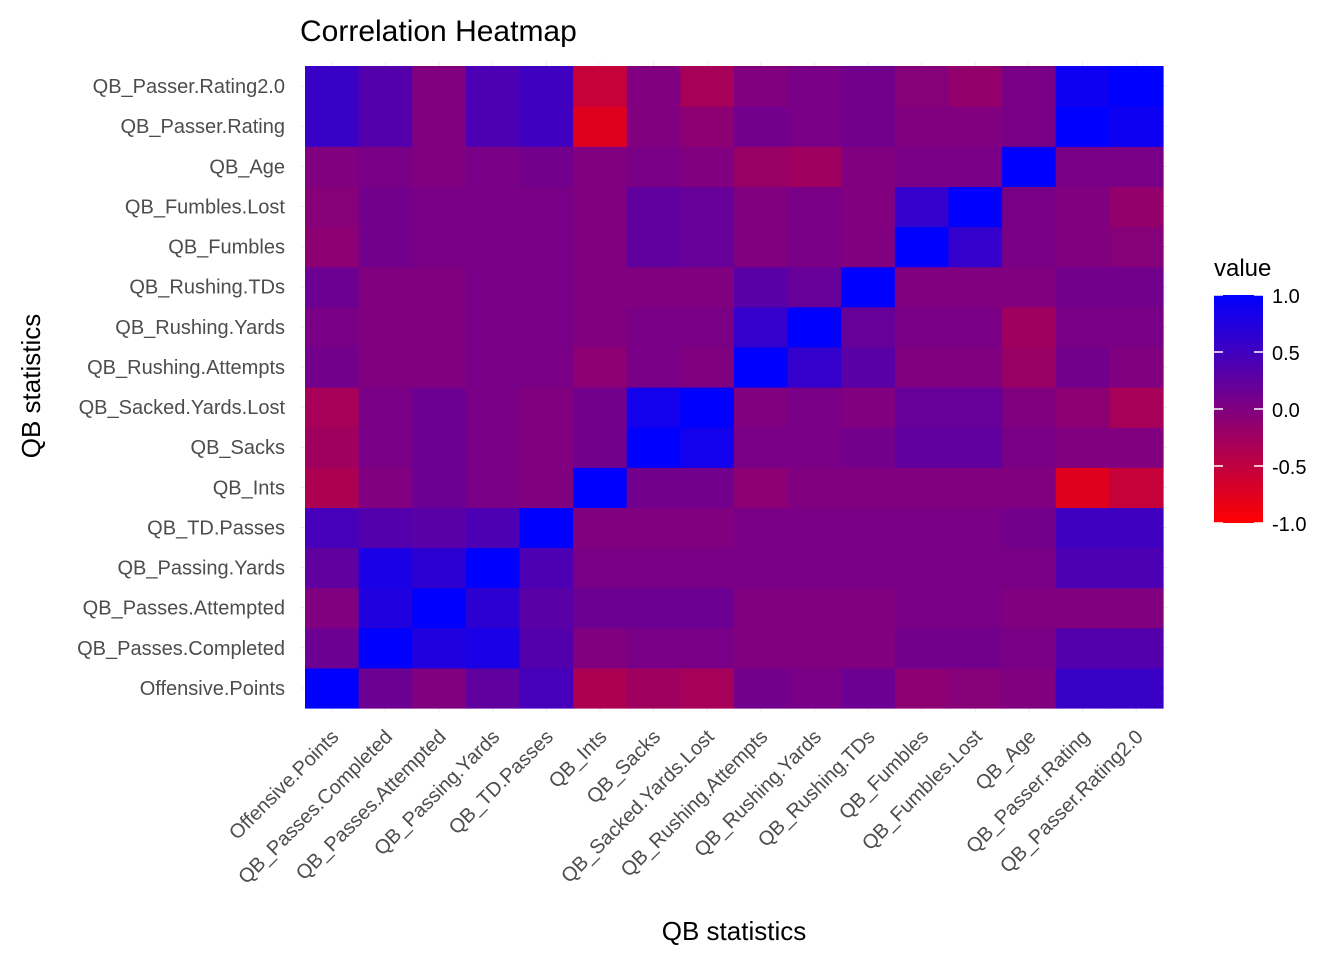 This screenshot has width=1344, height=960. Describe the element at coordinates (707, 648) in the screenshot. I see `heatmap-cell-QB_Sacked.Yards.Lost-QB_Passes.Completed` at that location.